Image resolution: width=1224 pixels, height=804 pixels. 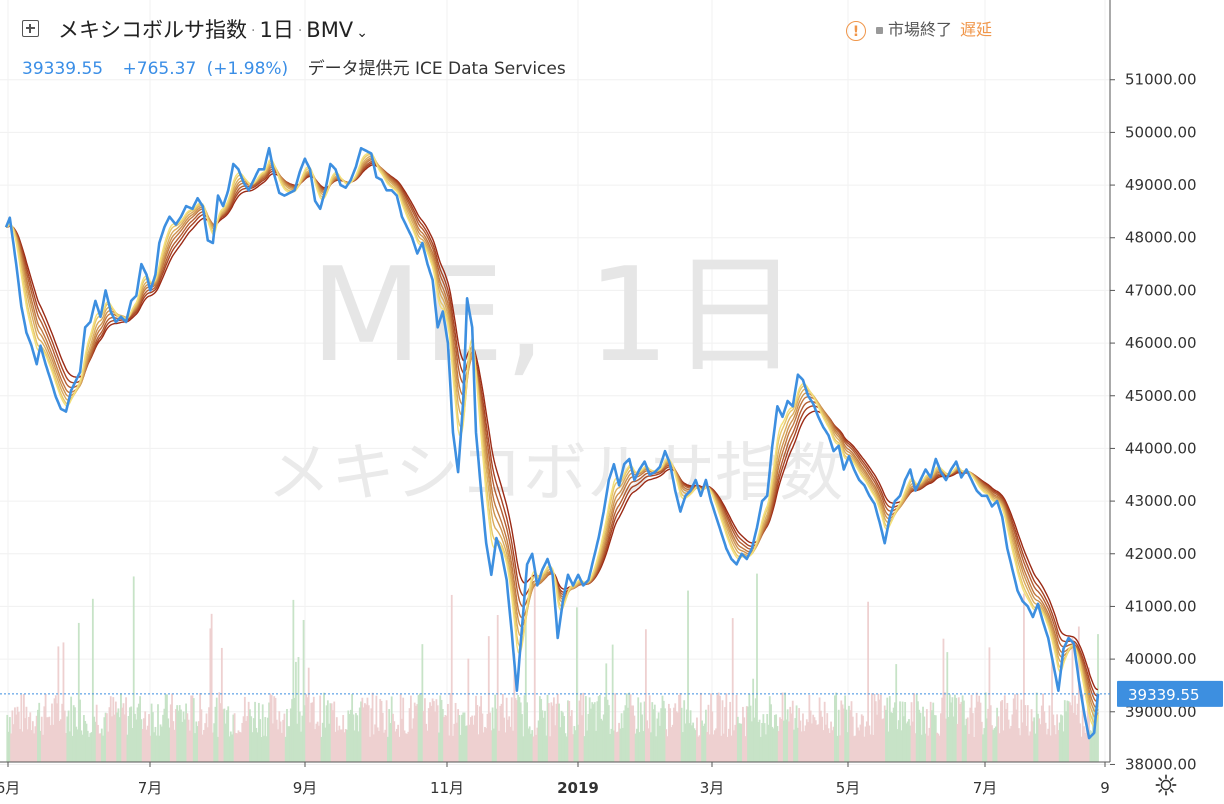 I want to click on warning-icon: !, so click(x=855, y=30).